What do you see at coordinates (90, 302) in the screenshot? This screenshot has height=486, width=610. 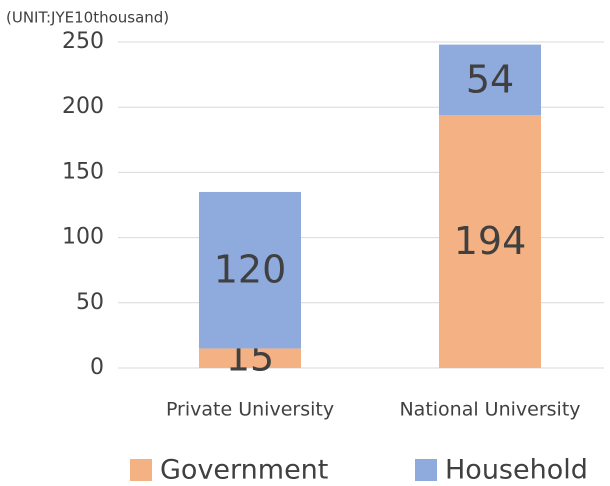 I see `y-tick-label: 50` at bounding box center [90, 302].